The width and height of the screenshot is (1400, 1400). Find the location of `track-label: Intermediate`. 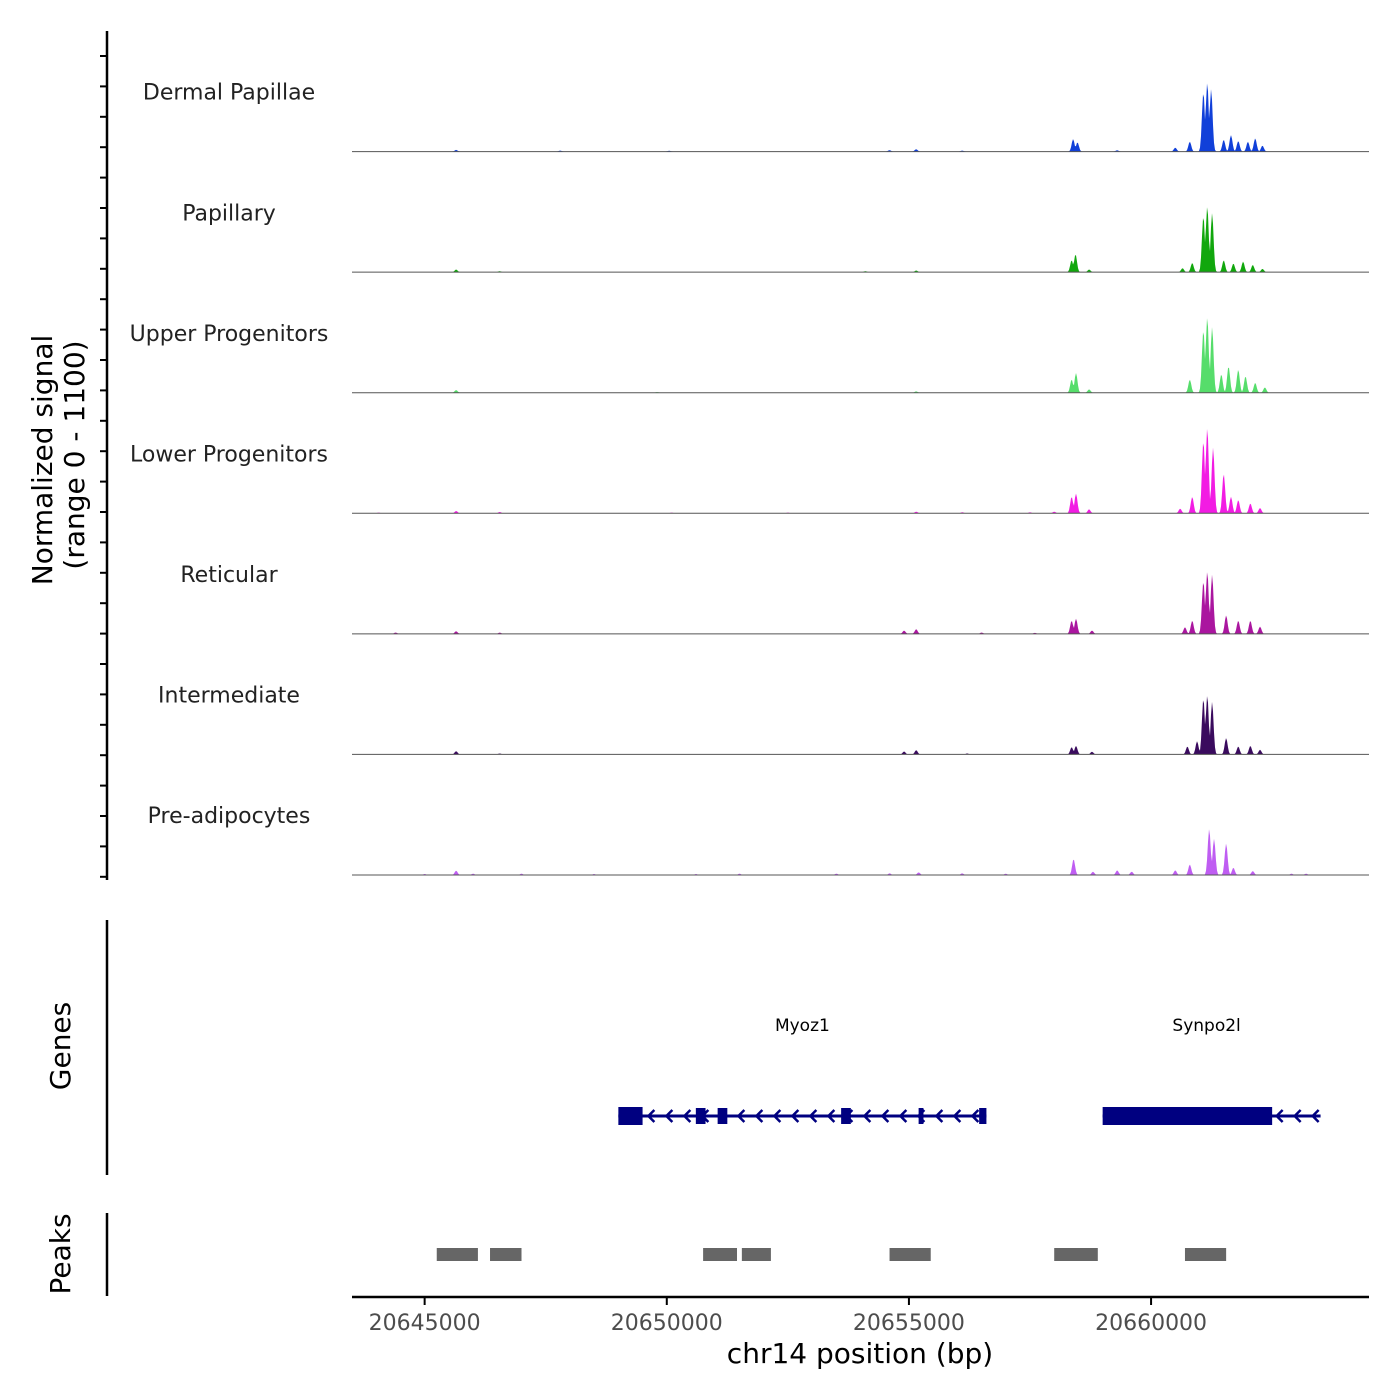

track-label: Intermediate is located at coordinates (229, 696).